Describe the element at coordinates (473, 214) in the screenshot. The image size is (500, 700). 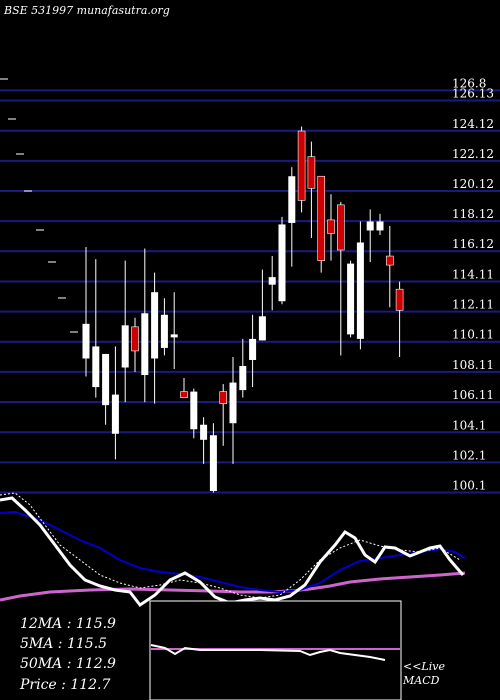
I see `y-tick-label: 118.12` at that location.